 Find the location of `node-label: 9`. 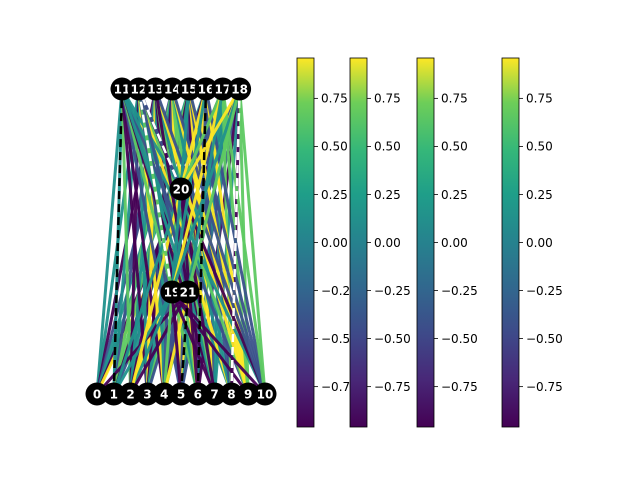

node-label: 9 is located at coordinates (248, 395).